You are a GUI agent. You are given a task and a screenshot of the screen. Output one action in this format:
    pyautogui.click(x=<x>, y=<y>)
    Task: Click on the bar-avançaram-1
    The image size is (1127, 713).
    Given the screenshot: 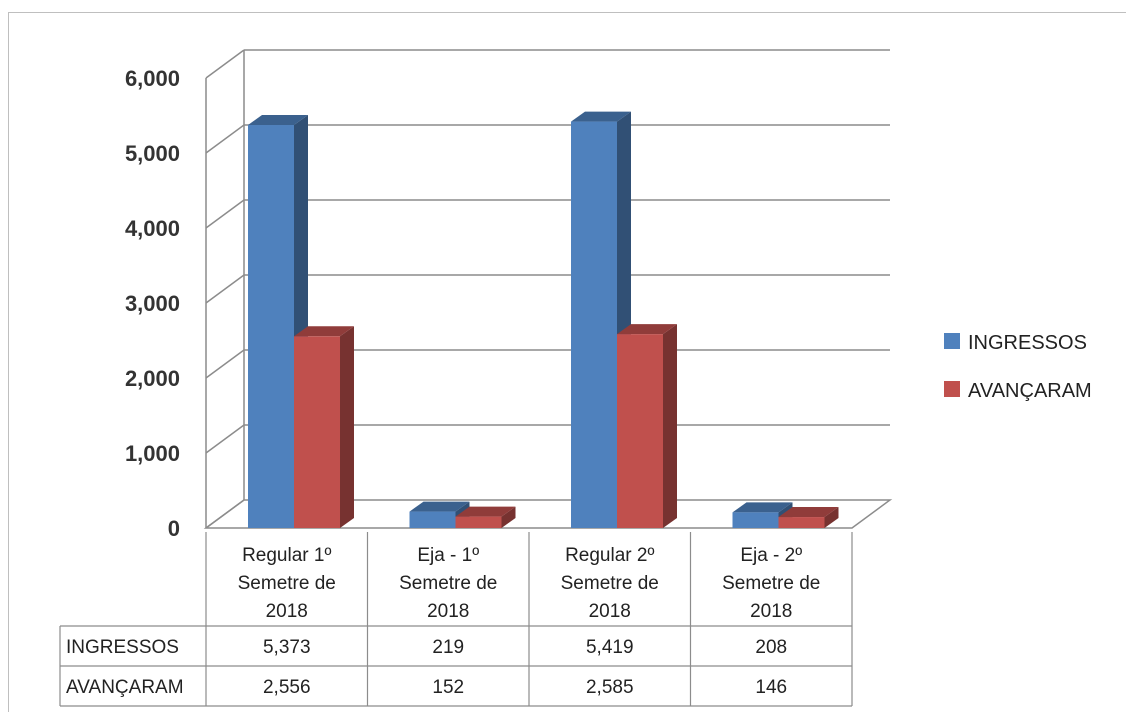 What is the action you would take?
    pyautogui.click(x=324, y=427)
    